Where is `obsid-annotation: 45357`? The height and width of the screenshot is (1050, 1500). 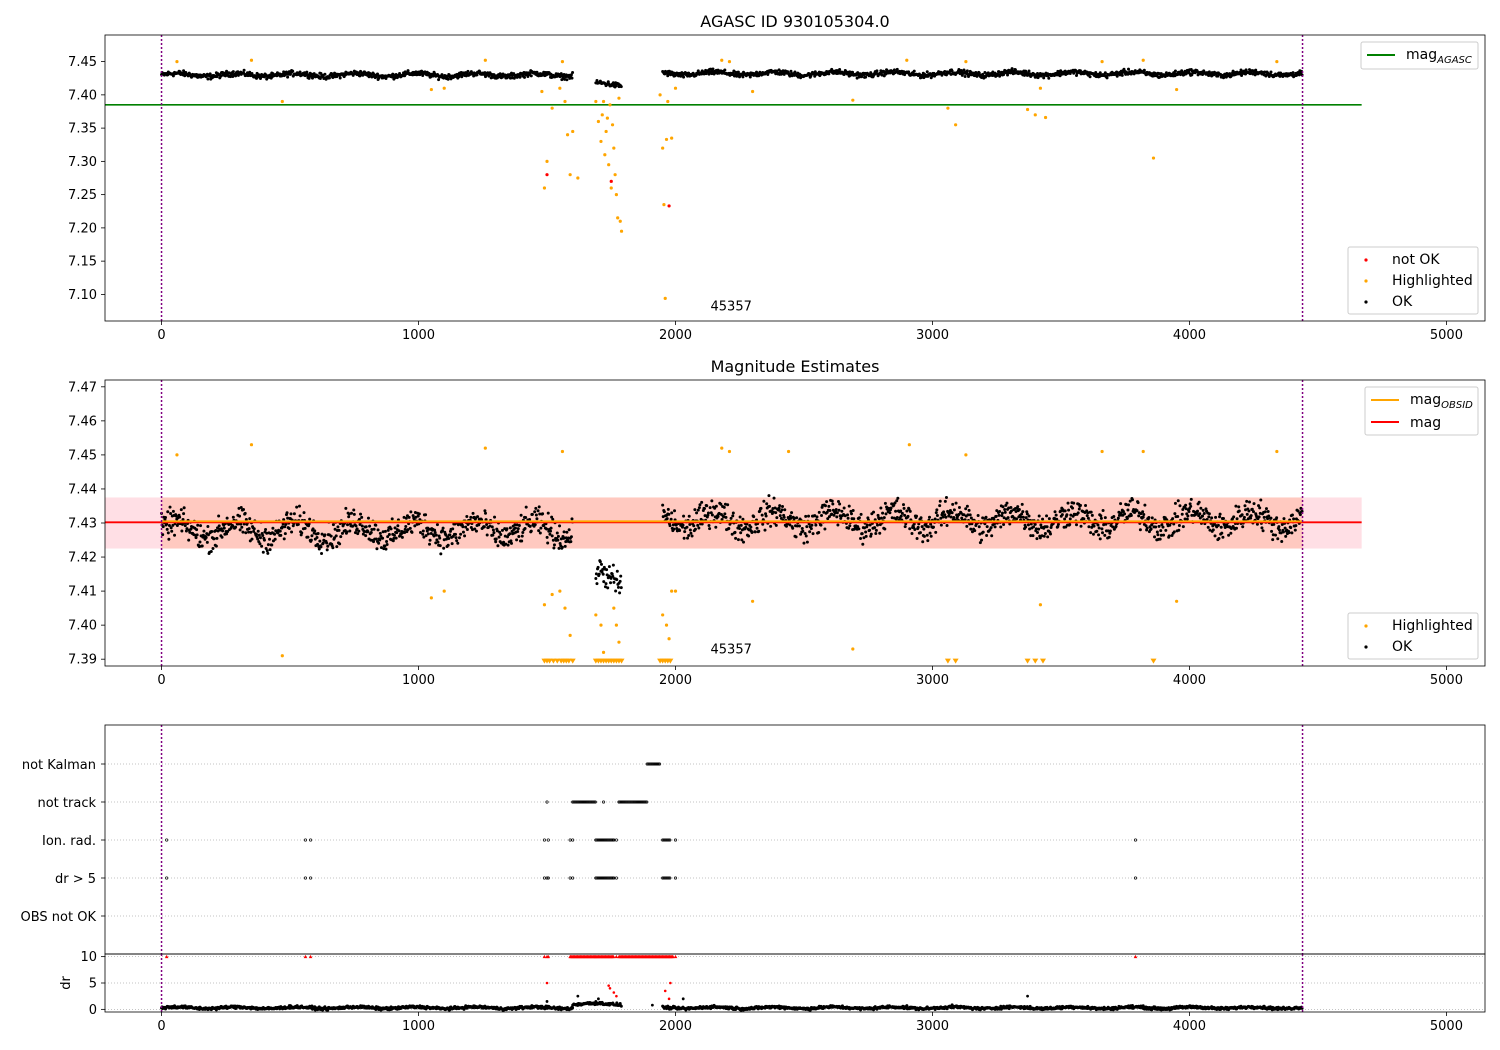
obsid-annotation: 45357 is located at coordinates (731, 649).